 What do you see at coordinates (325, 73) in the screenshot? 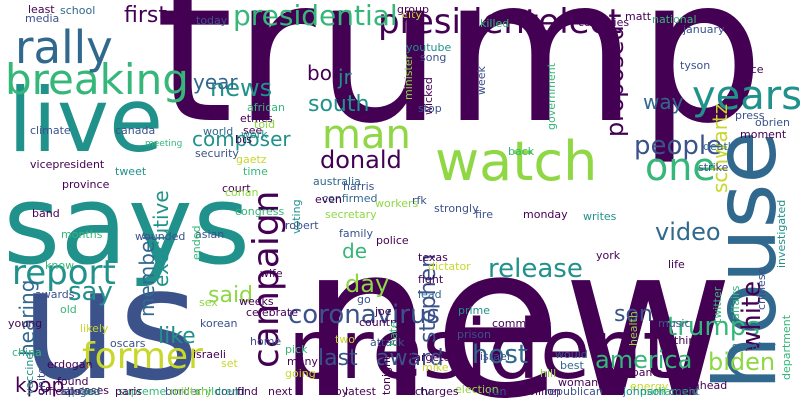
I see `word-boy: boy` at bounding box center [325, 73].